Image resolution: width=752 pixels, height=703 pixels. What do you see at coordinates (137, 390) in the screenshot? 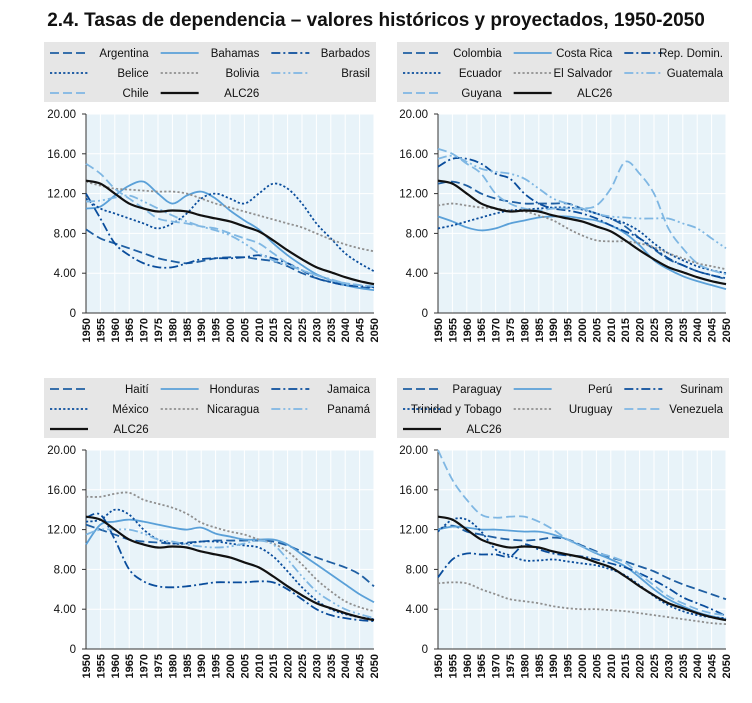
I see `legend-label: Haití` at bounding box center [137, 390].